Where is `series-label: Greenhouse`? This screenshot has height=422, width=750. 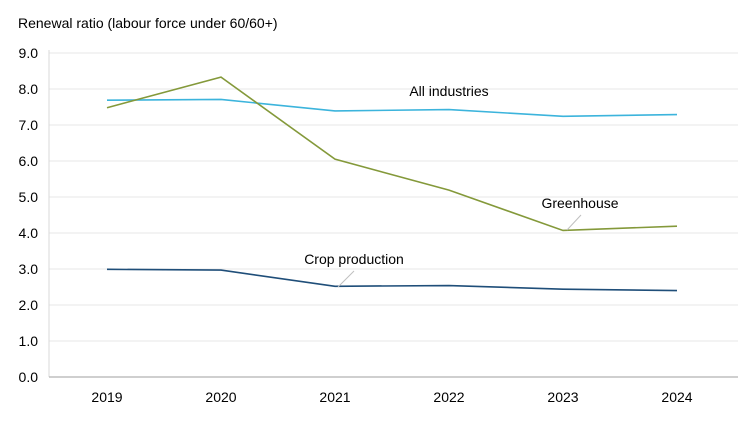 series-label: Greenhouse is located at coordinates (579, 203).